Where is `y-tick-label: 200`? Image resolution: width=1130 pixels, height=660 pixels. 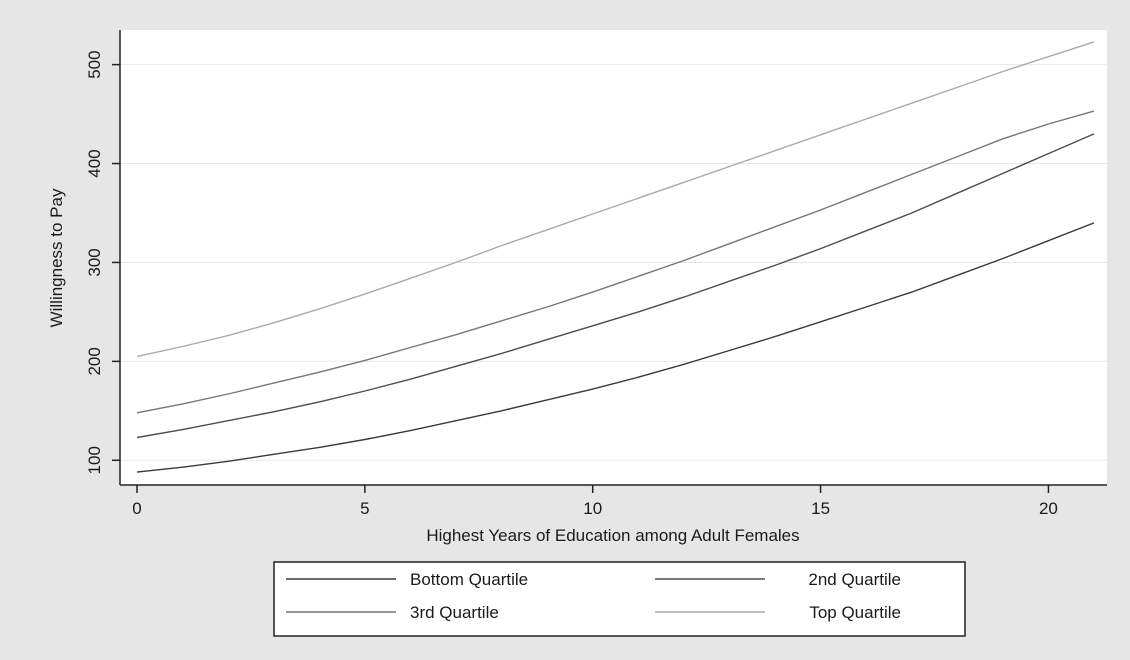 y-tick-label: 200 is located at coordinates (94, 361).